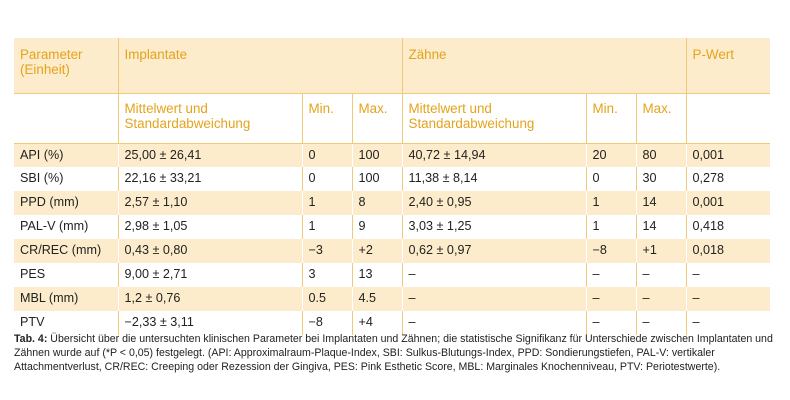  I want to click on cell-mw-zaehne: 3,03 ± 1,25, so click(494, 227).